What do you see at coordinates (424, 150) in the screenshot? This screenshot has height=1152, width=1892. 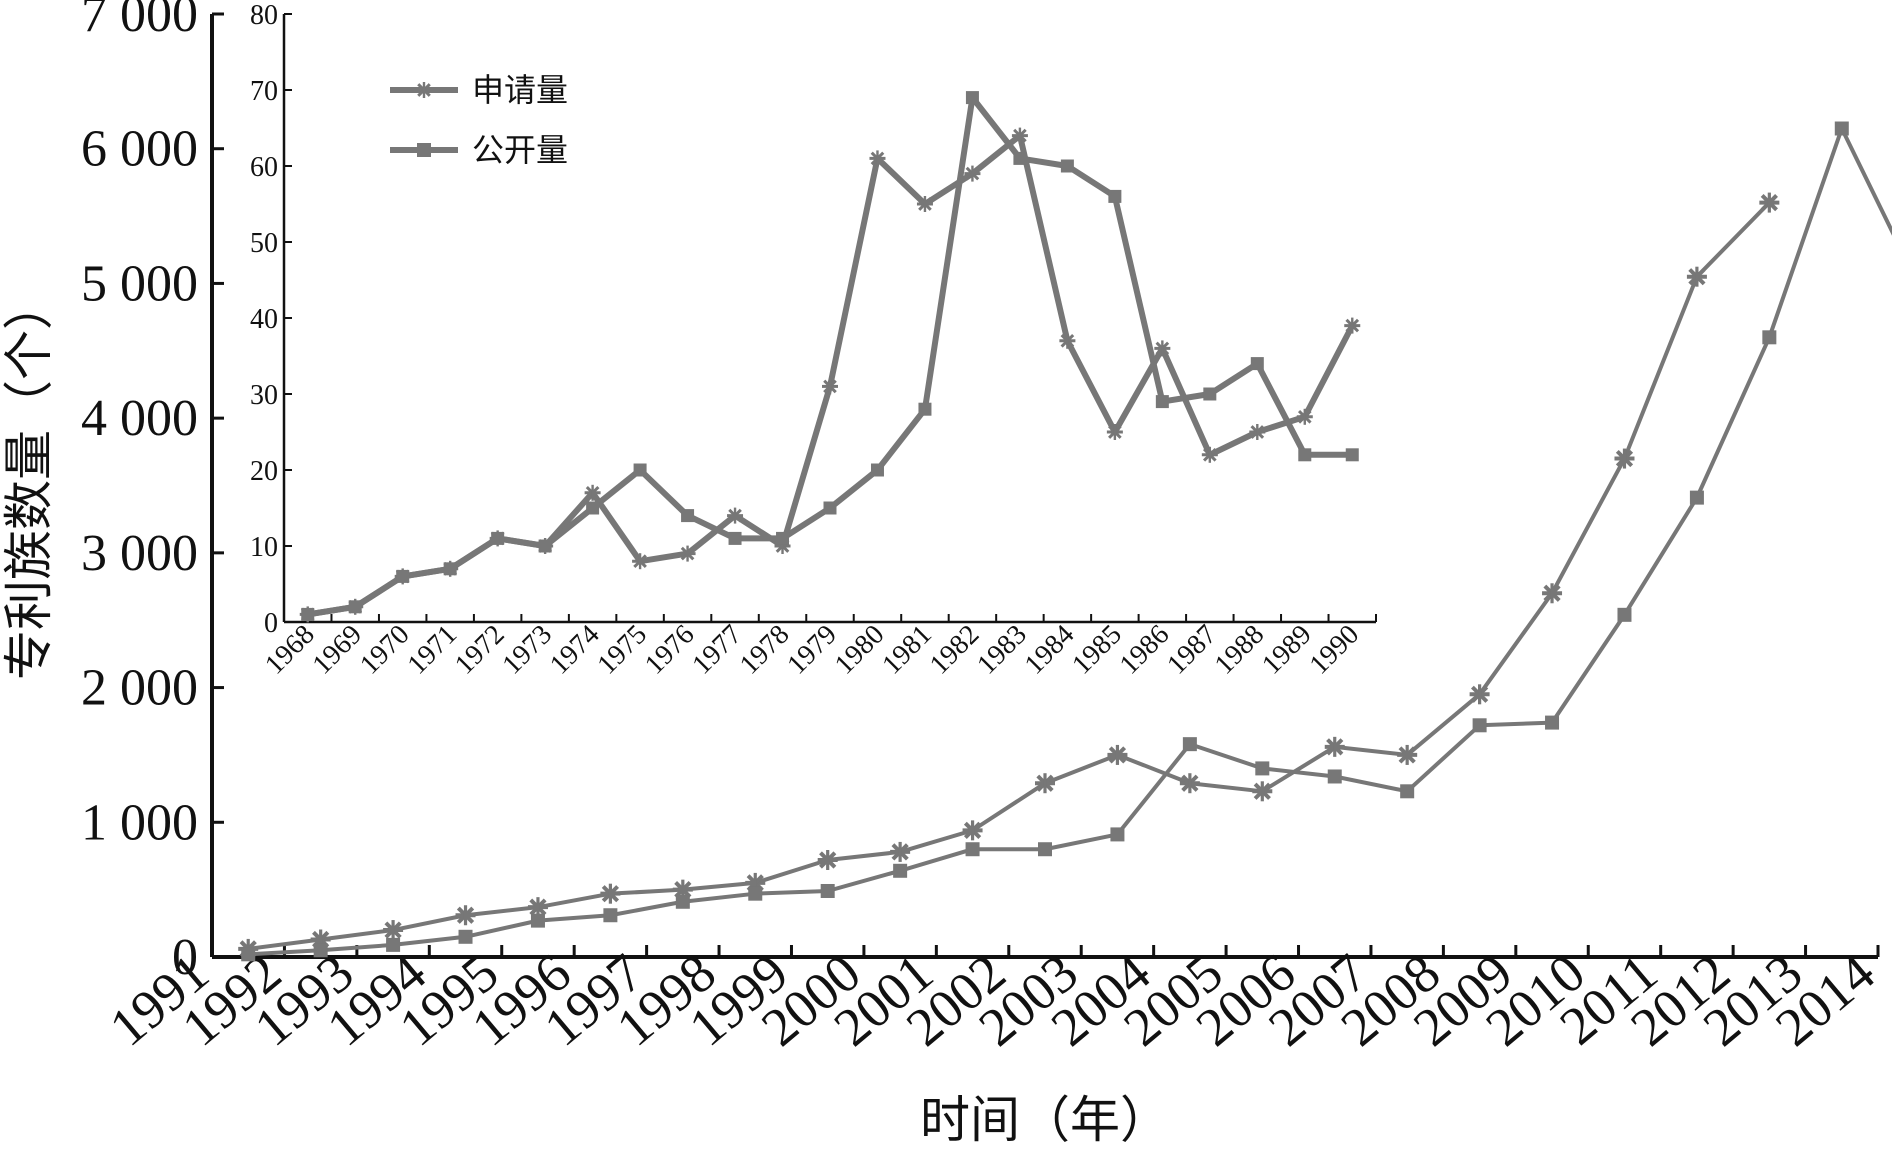 I see `legend-marker-square` at bounding box center [424, 150].